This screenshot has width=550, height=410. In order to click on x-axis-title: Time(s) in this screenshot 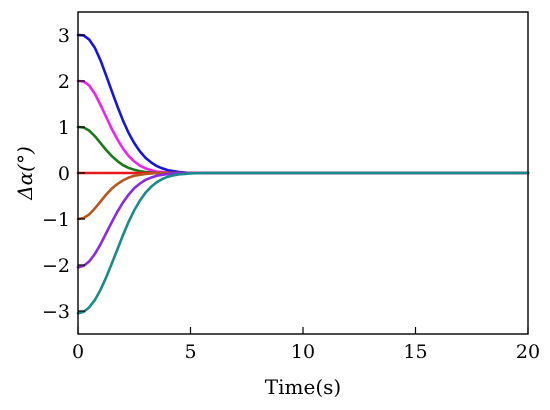, I will do `click(303, 387)`.